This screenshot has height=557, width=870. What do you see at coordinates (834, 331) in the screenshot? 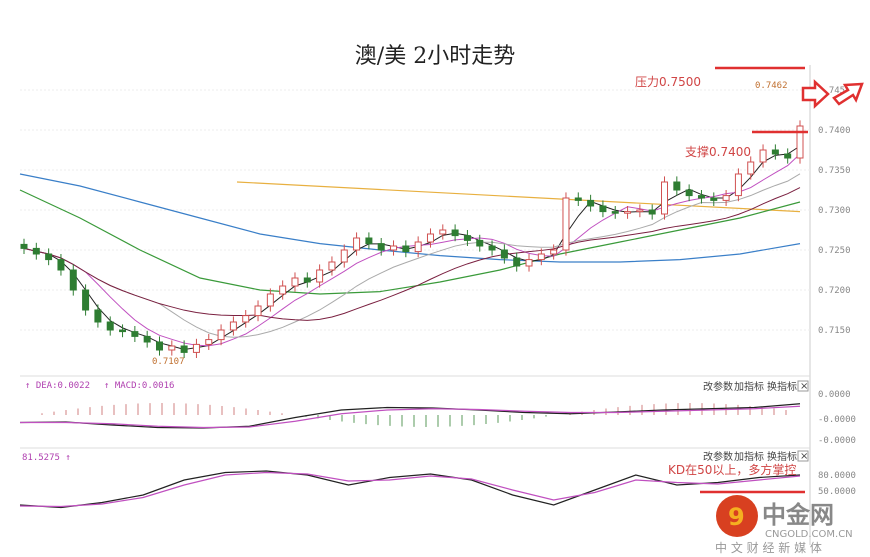
I see `y-tick-label: 0.7150` at bounding box center [834, 331].